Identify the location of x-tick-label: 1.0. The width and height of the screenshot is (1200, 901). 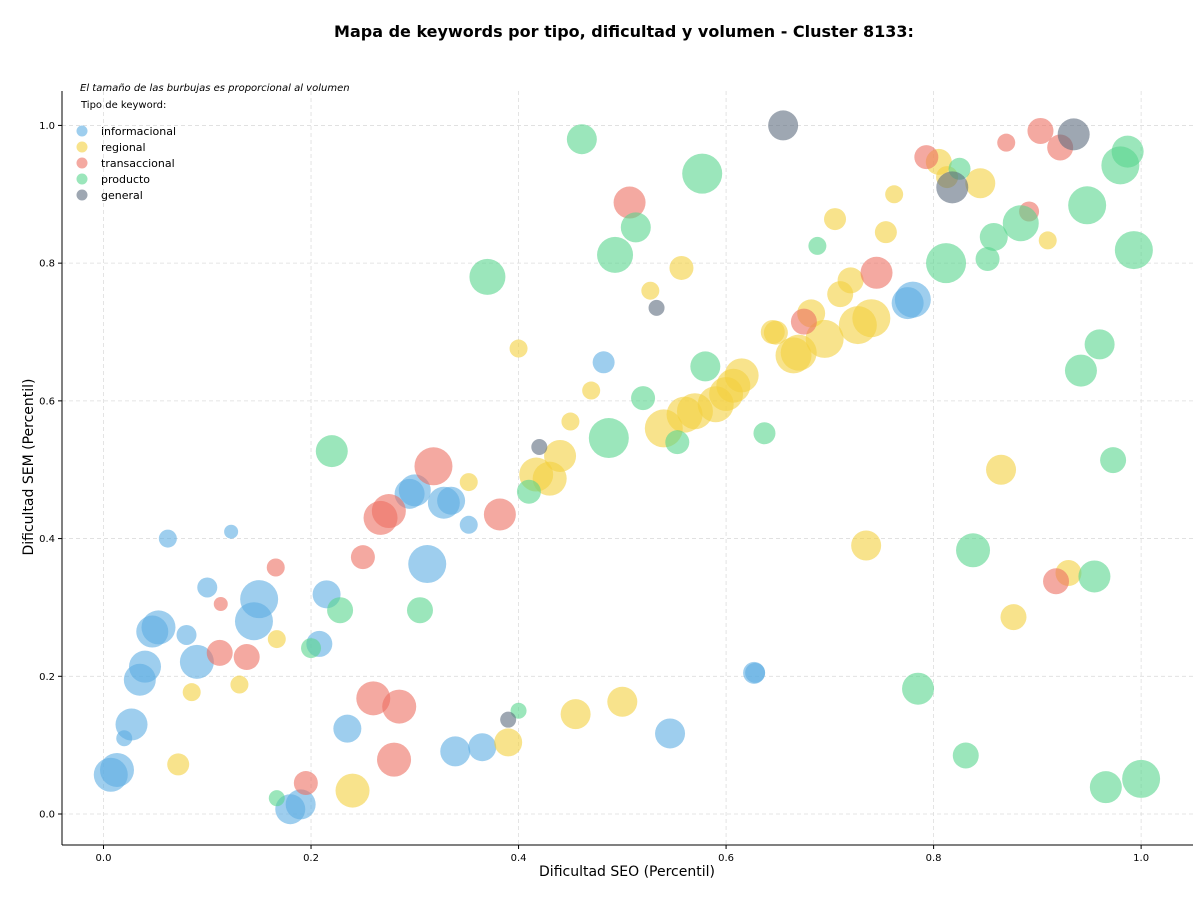
(1141, 858).